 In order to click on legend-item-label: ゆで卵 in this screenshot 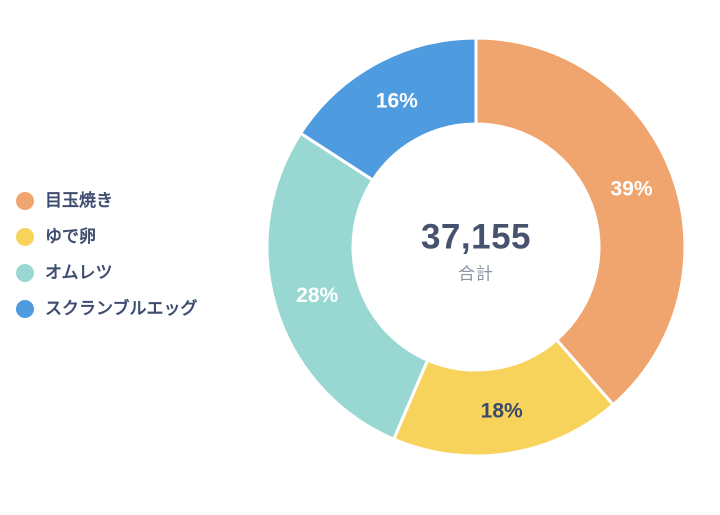, I will do `click(70, 236)`.